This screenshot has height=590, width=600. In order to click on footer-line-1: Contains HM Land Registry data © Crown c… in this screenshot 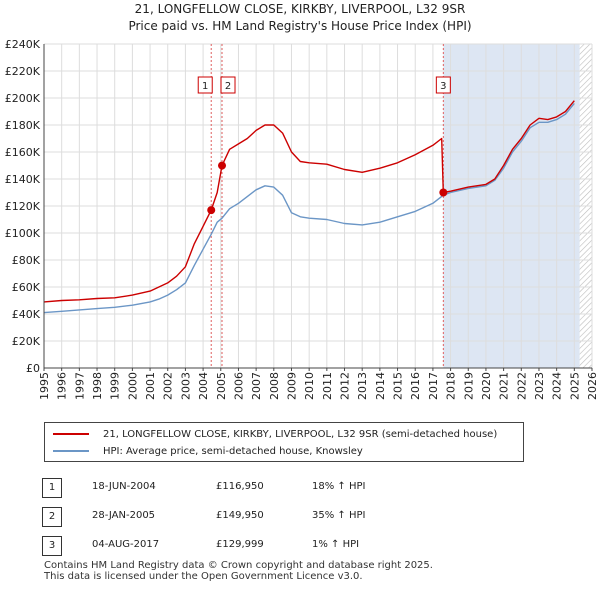, I will do `click(238, 565)`.